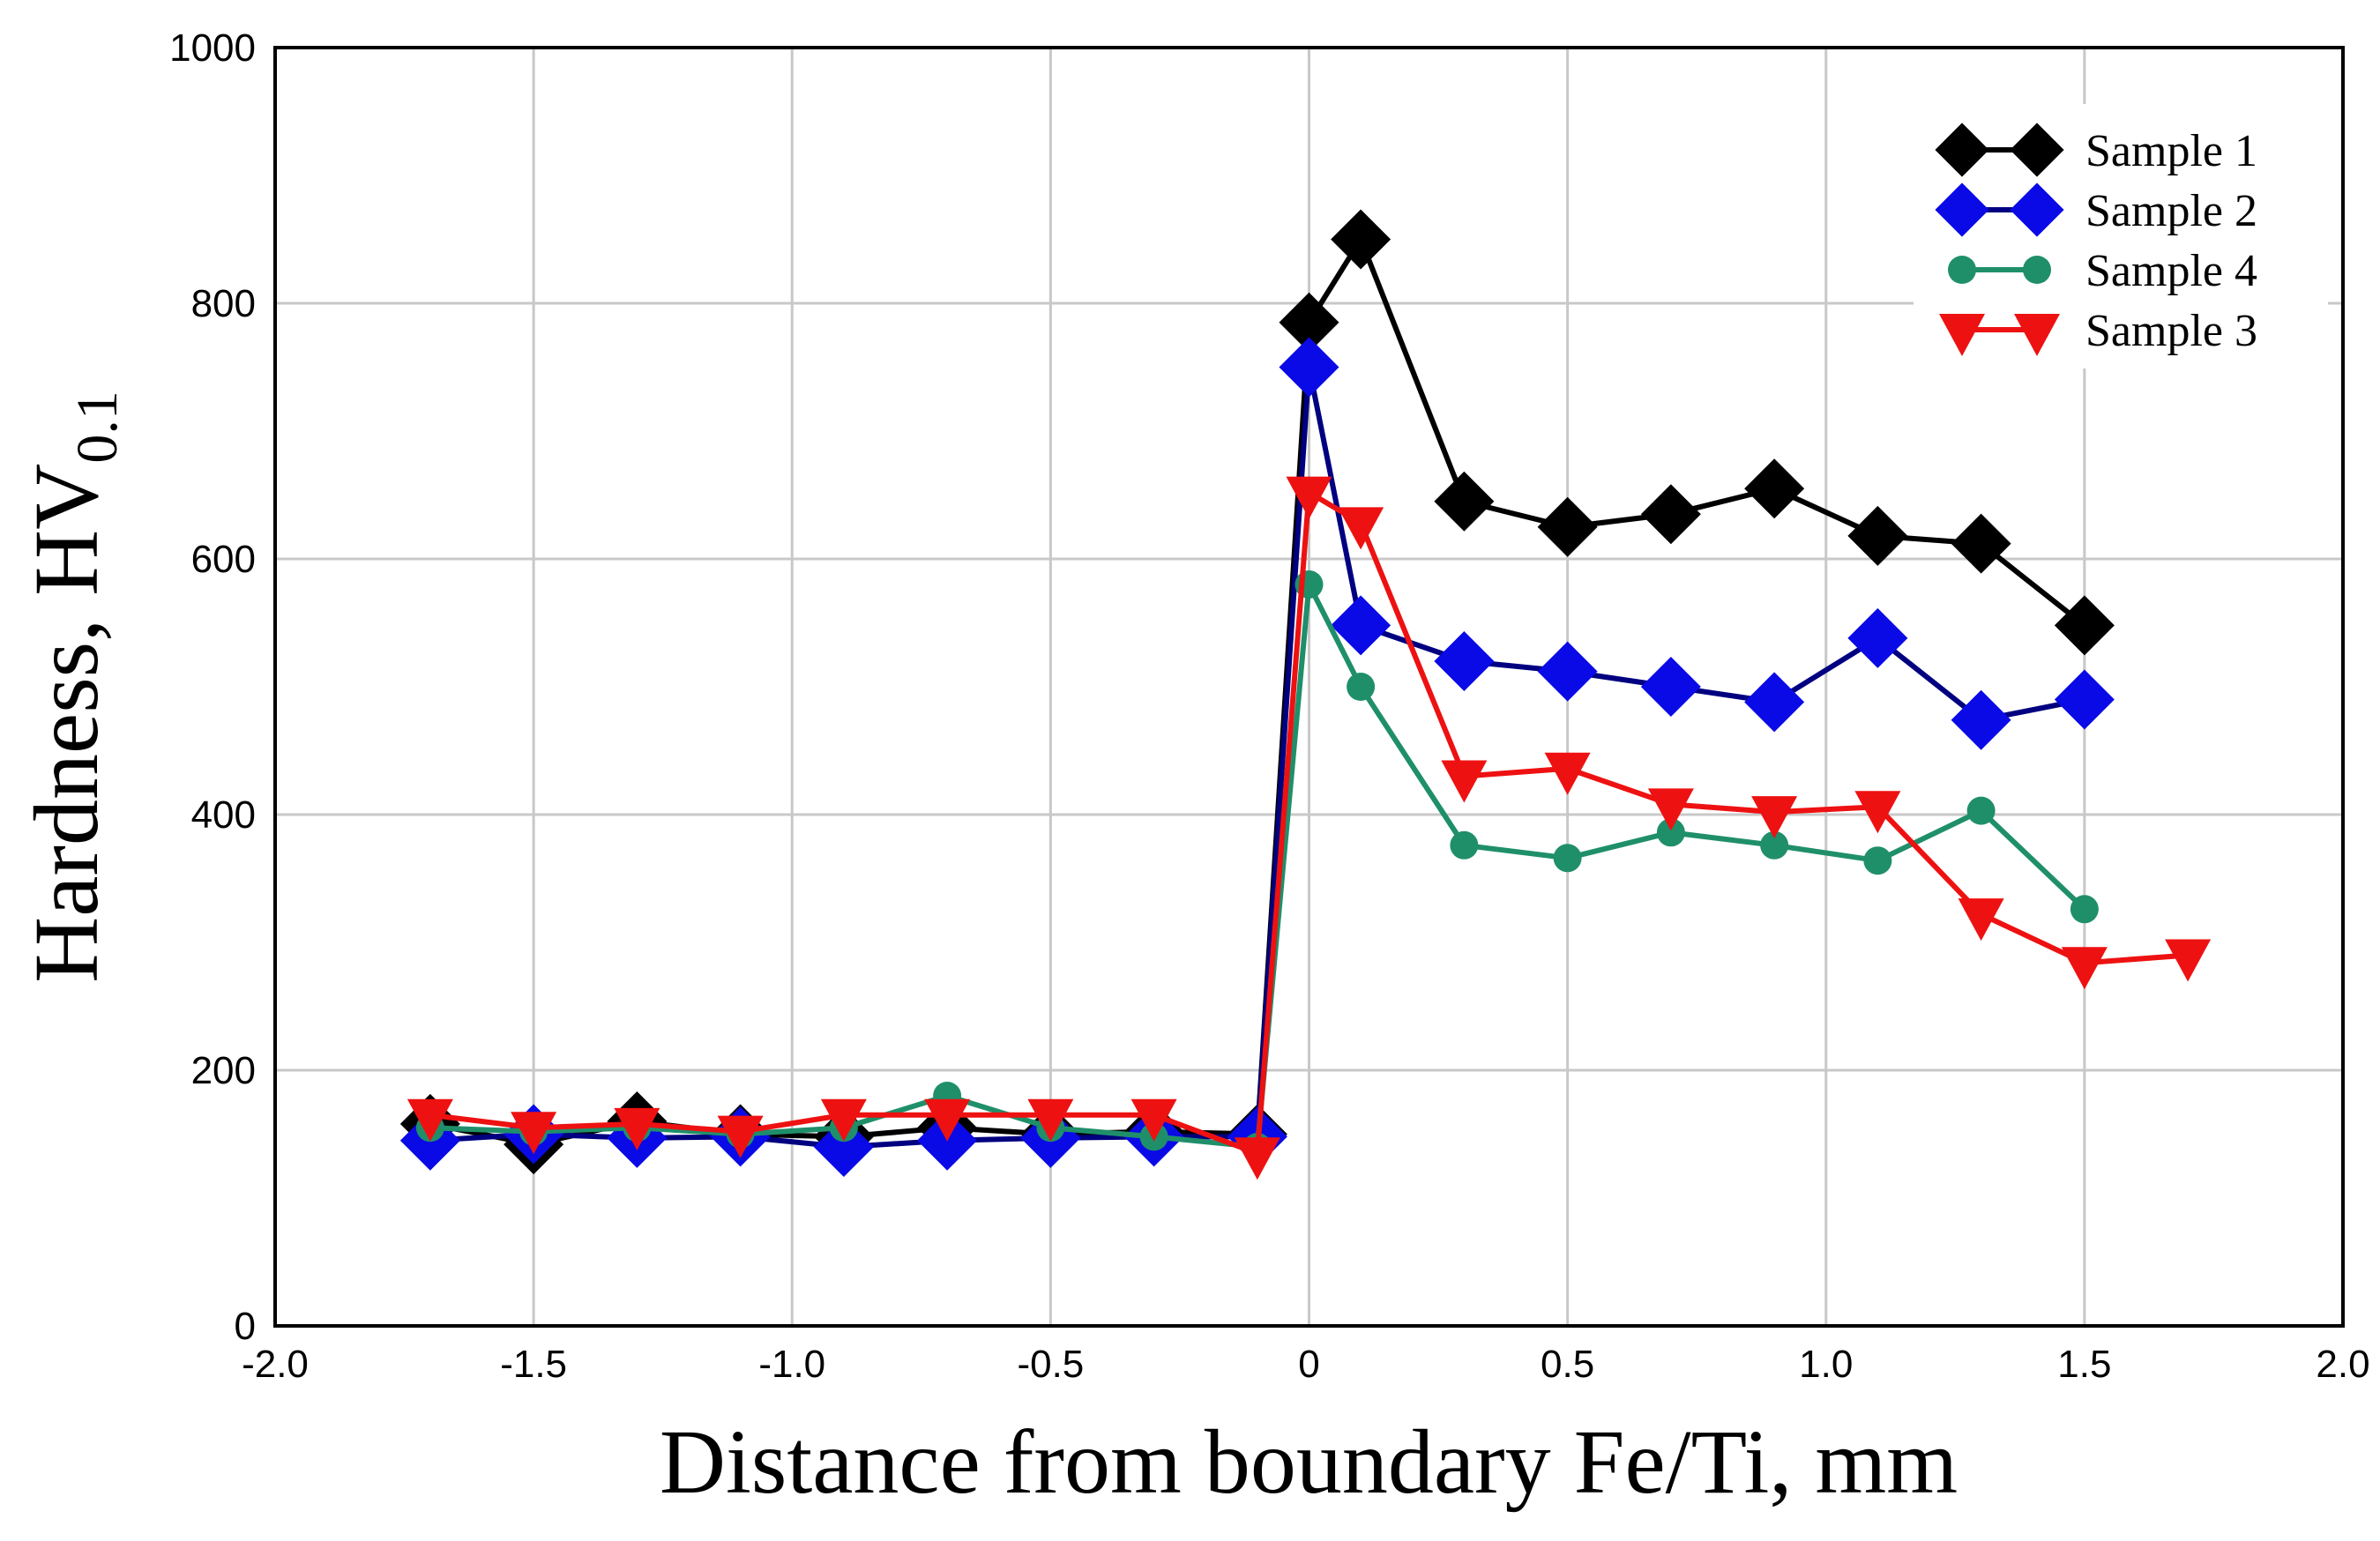 The width and height of the screenshot is (2380, 1541). I want to click on legend-label: Sample 2, so click(2171, 211).